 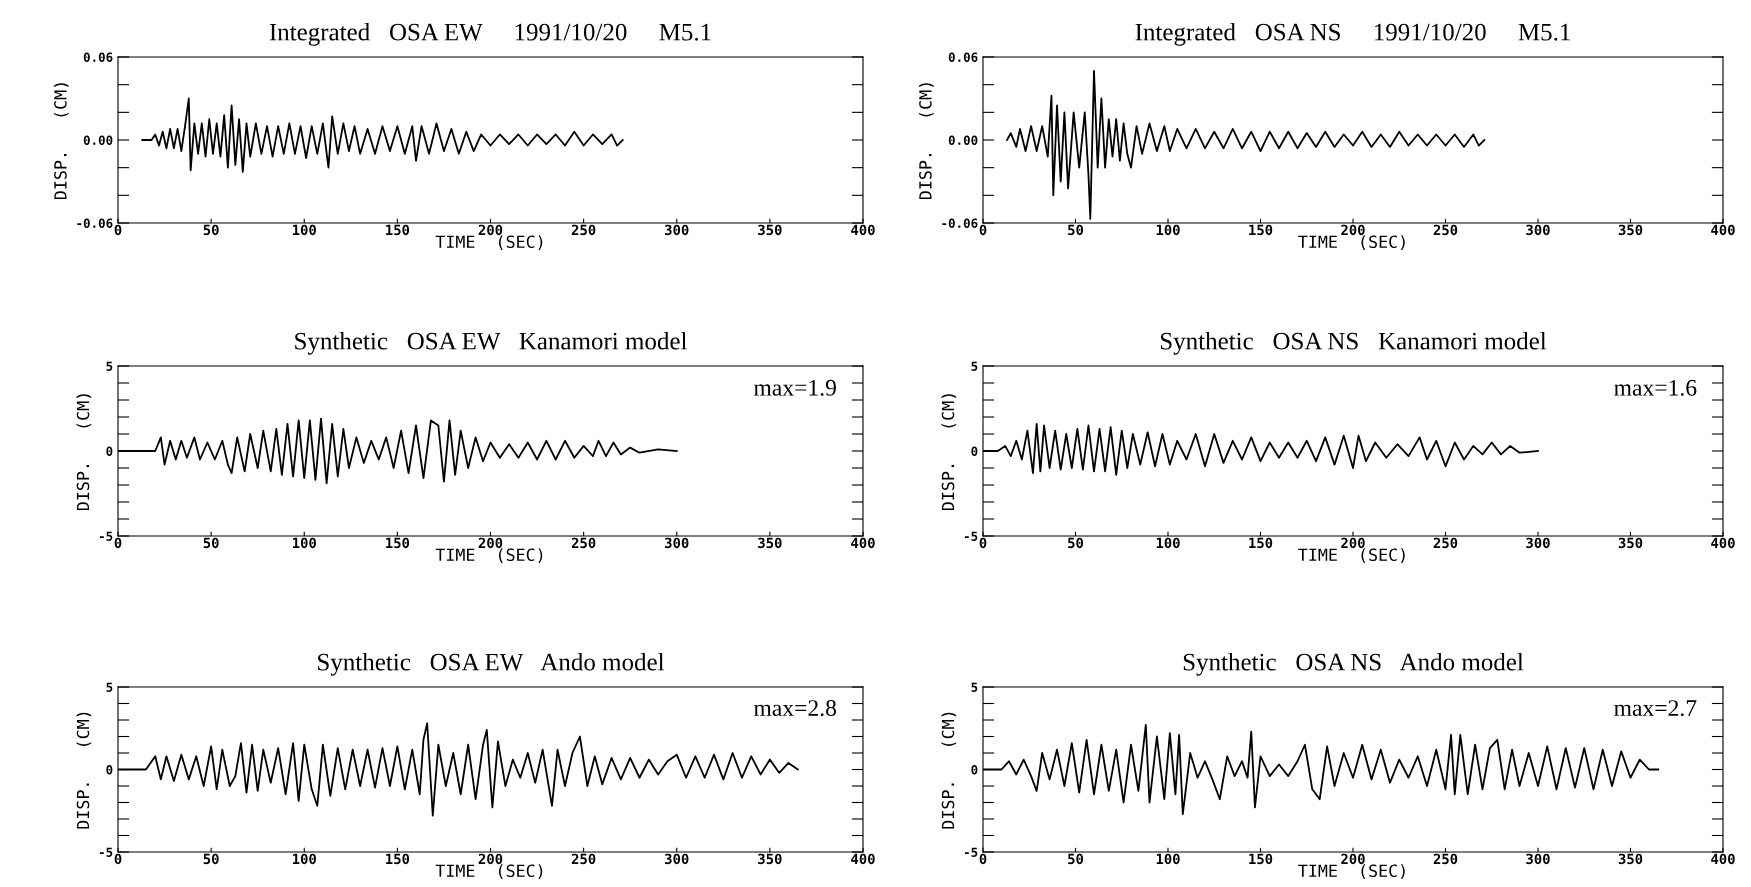 What do you see at coordinates (1655, 387) in the screenshot?
I see `annotation: max=1.6` at bounding box center [1655, 387].